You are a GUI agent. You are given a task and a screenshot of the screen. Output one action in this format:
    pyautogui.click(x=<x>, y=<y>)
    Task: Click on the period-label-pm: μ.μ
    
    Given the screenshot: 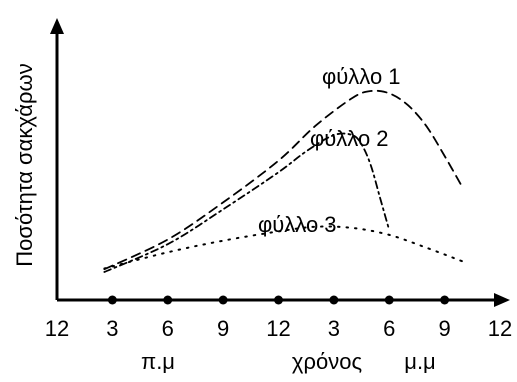 What is the action you would take?
    pyautogui.click(x=419, y=361)
    